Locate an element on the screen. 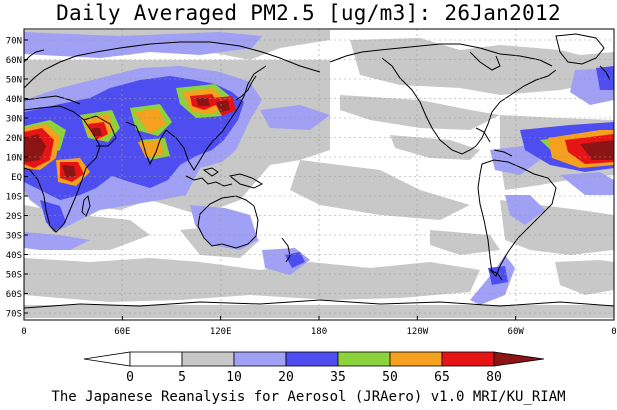  map-title: Daily Averaged PM2.5 [ug/m3]: 26Jan2012 is located at coordinates (308, 13).